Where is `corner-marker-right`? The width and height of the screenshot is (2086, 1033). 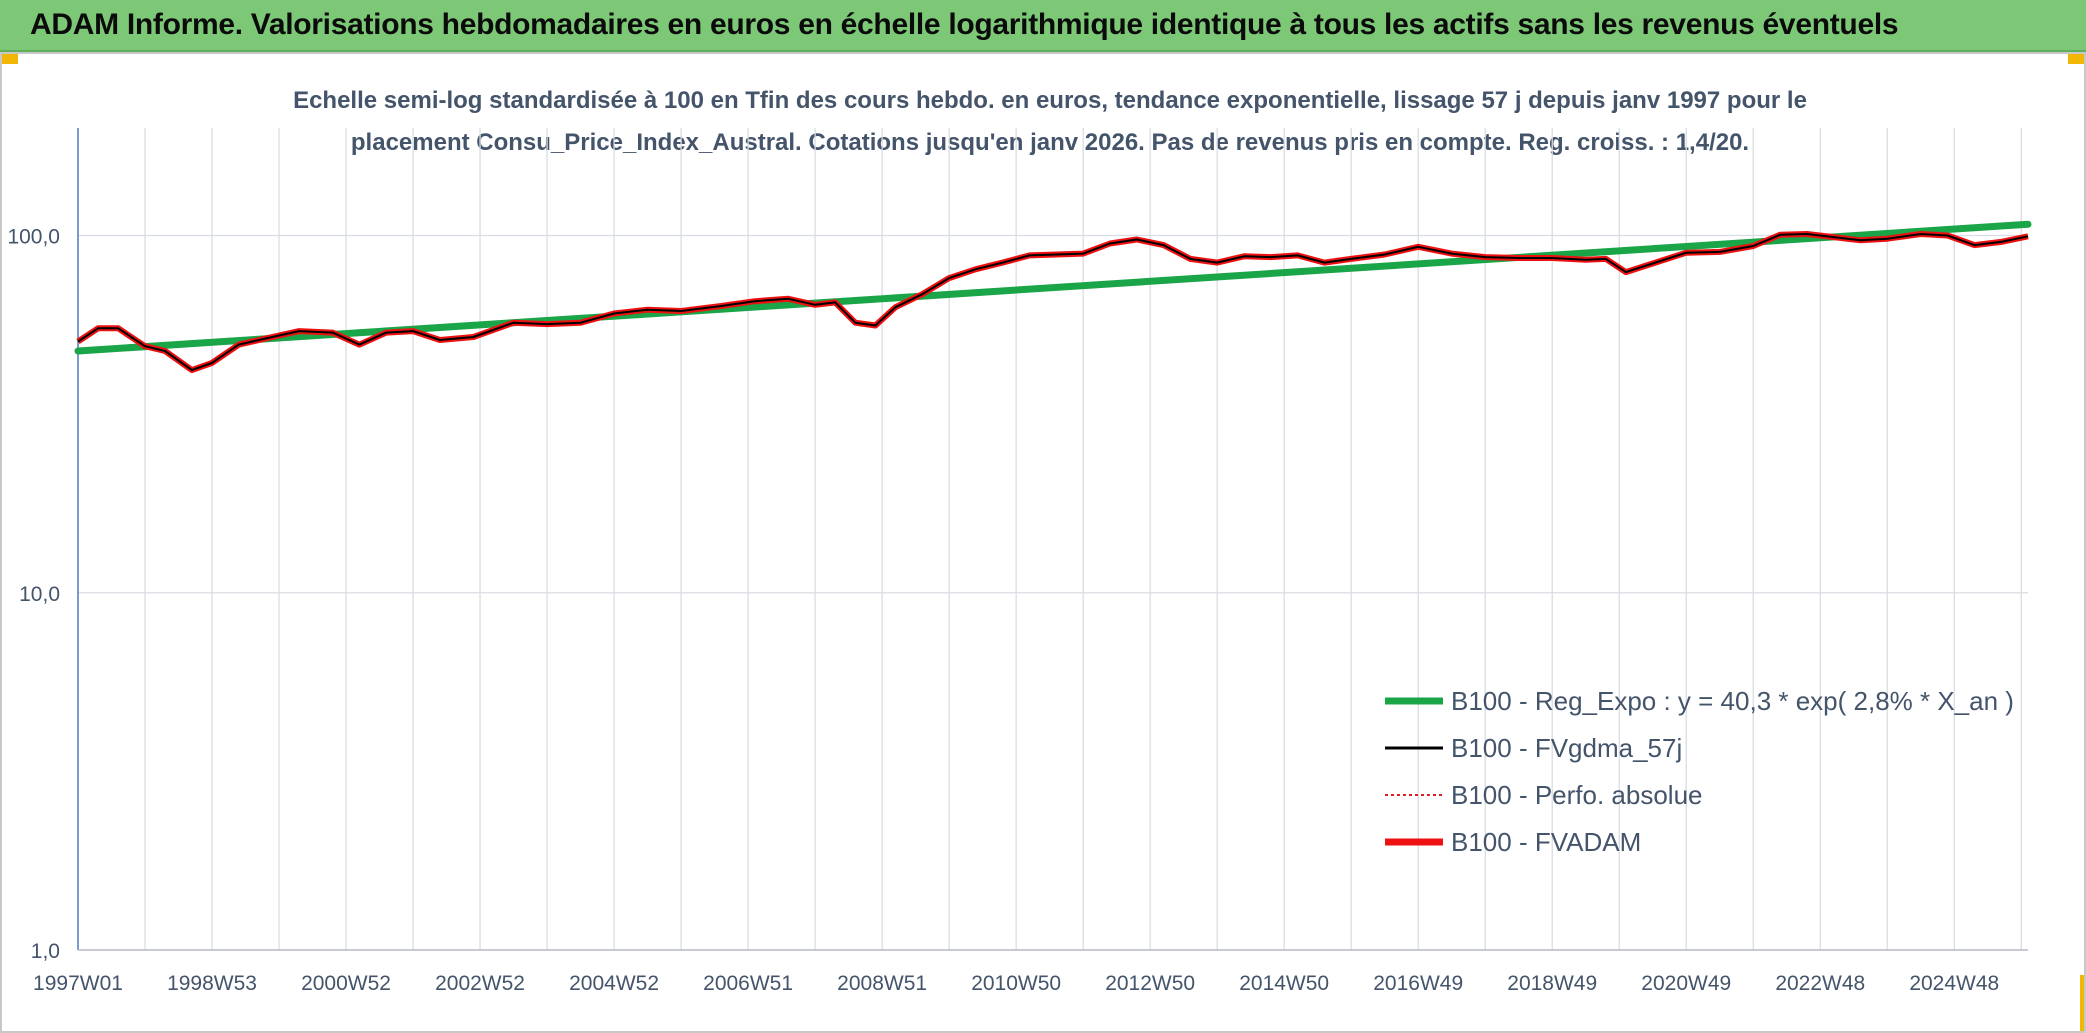 corner-marker-right is located at coordinates (2077, 58).